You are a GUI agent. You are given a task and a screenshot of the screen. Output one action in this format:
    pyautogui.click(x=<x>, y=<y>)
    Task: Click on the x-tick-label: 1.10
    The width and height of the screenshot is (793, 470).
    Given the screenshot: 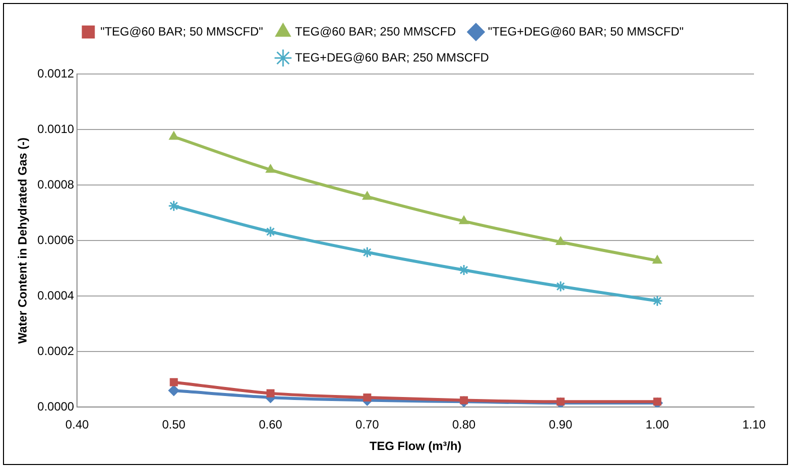 What is the action you would take?
    pyautogui.click(x=754, y=425)
    